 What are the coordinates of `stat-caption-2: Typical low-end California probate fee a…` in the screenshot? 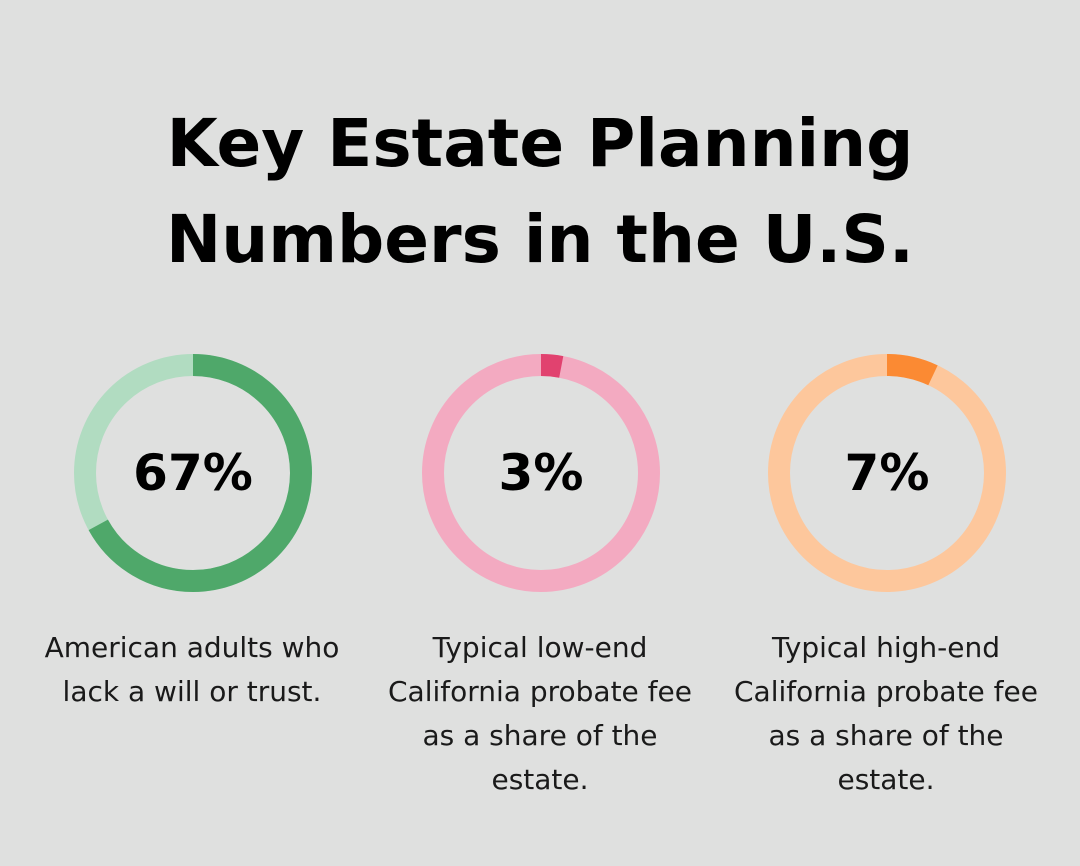 It's located at (539, 713).